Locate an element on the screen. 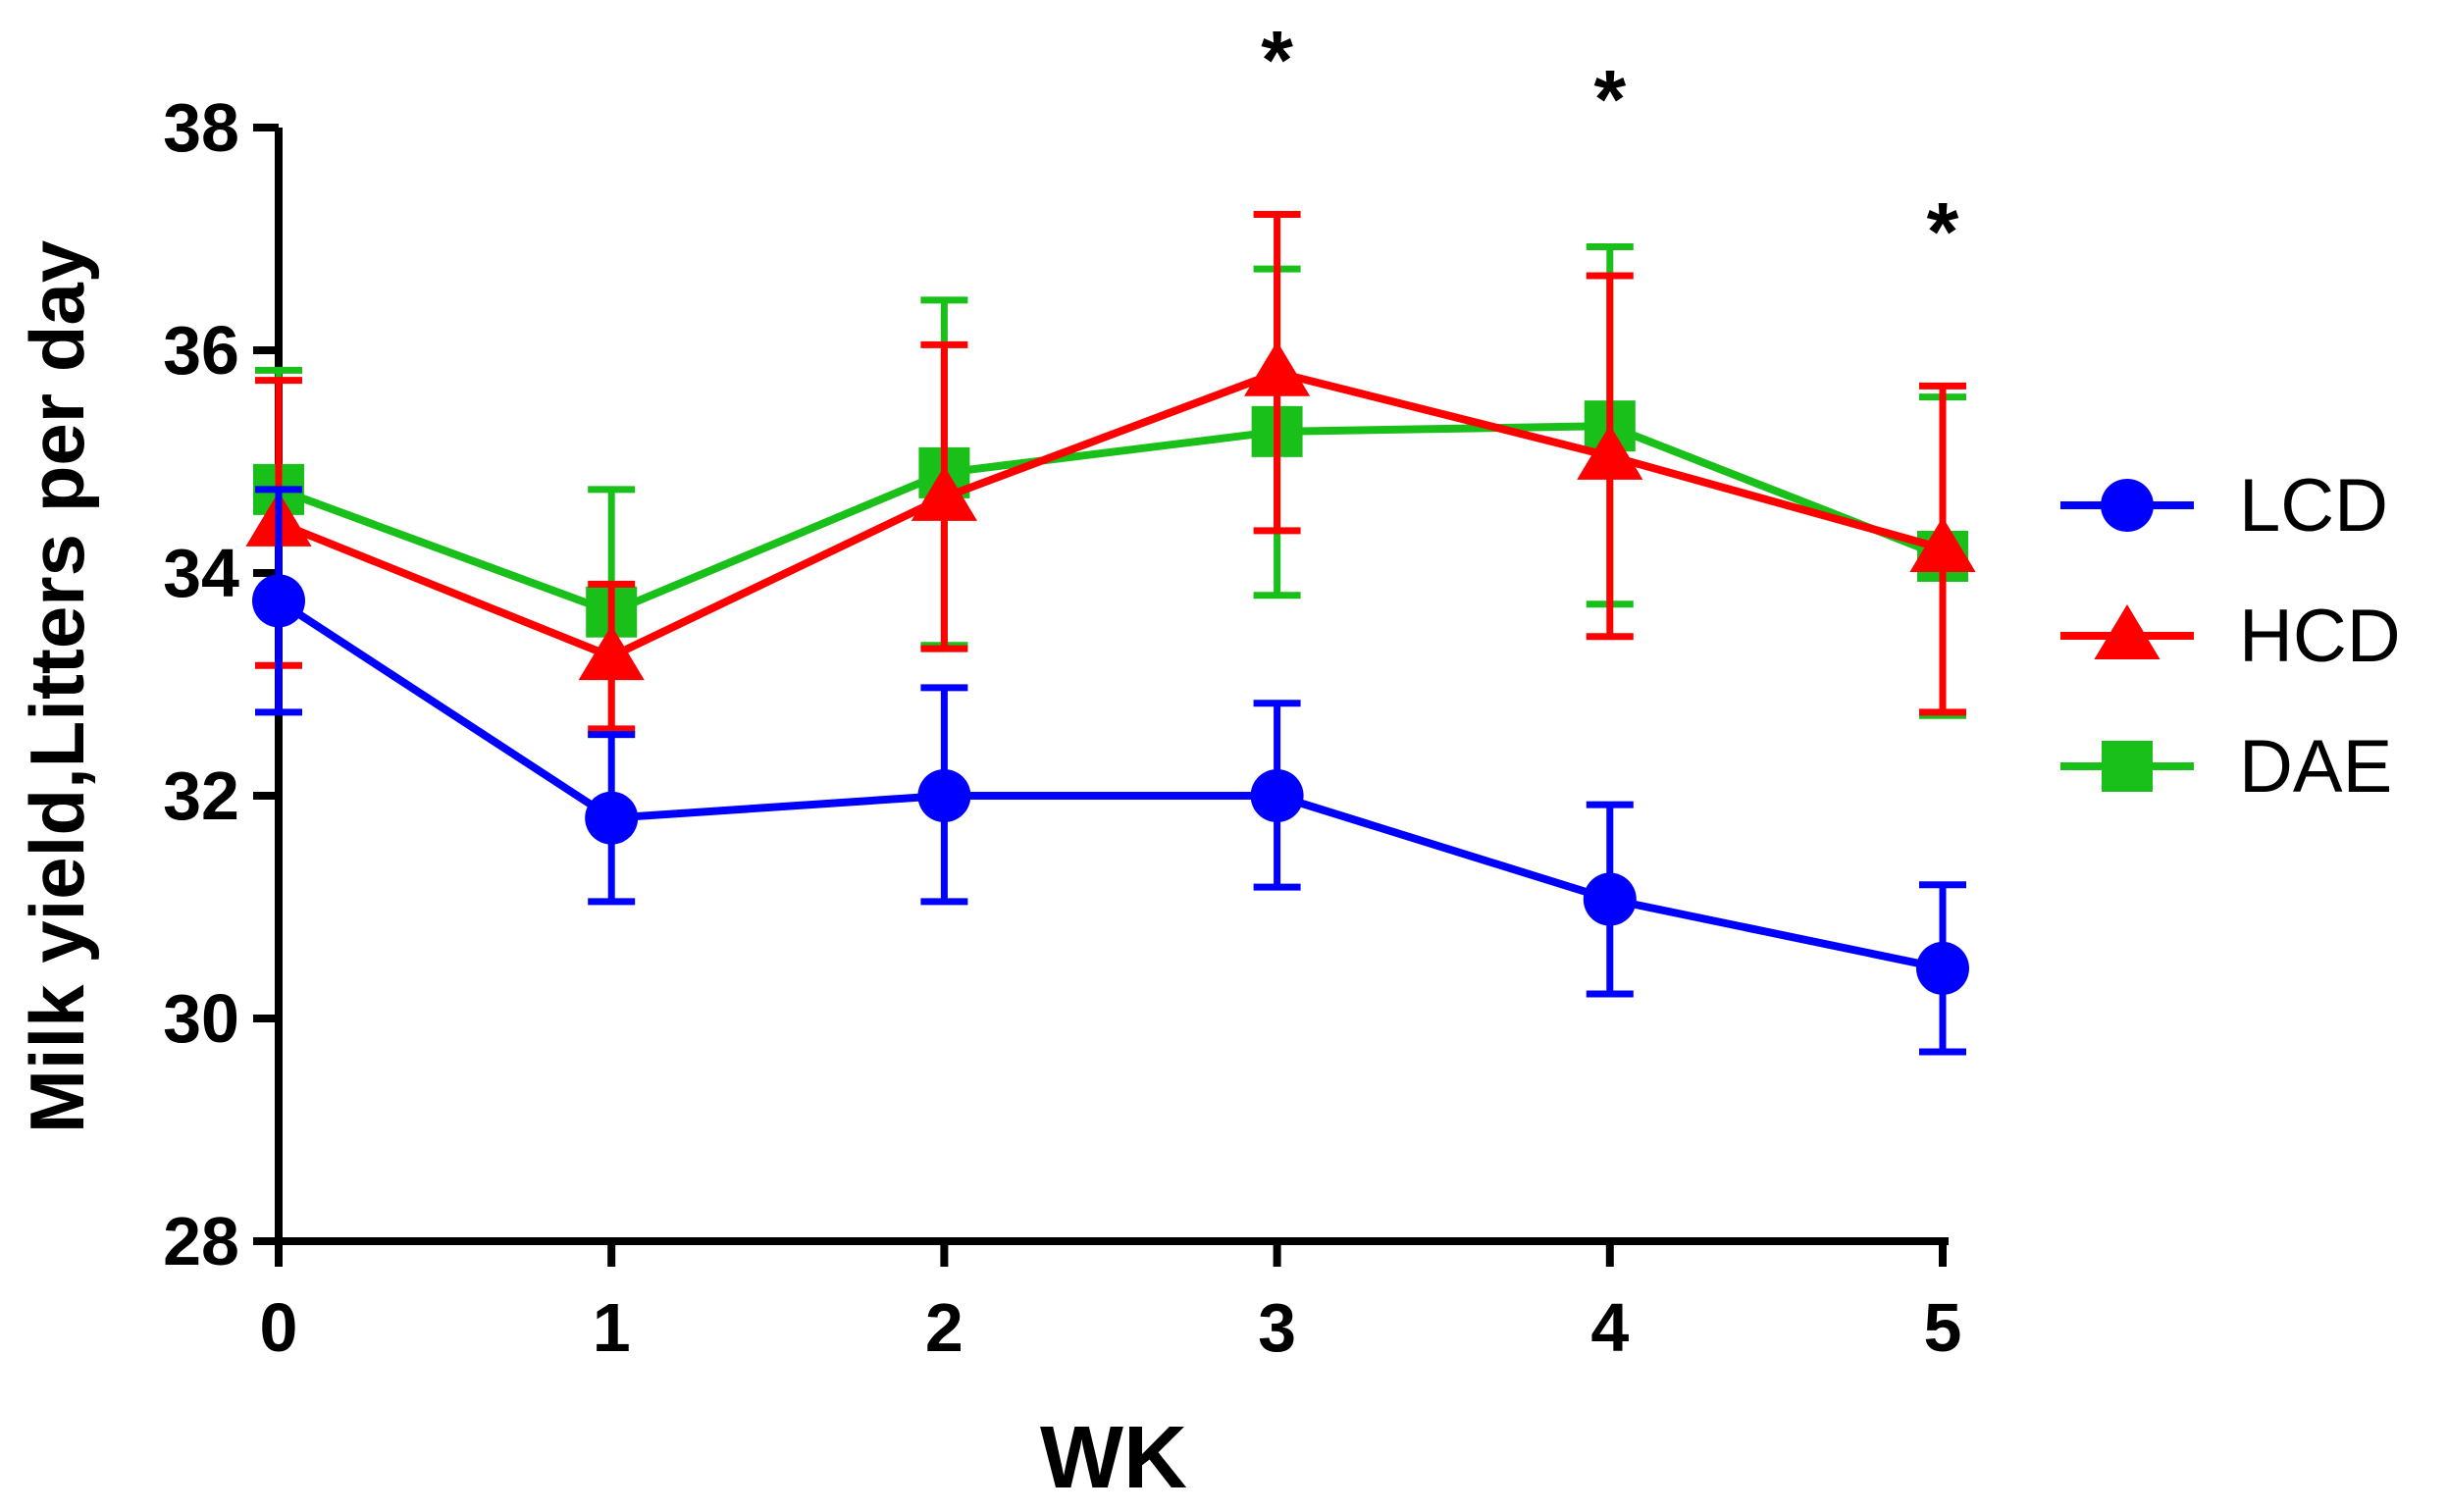 Image resolution: width=2447 pixels, height=1512 pixels. x-tick-label: 3 is located at coordinates (1277, 1328).